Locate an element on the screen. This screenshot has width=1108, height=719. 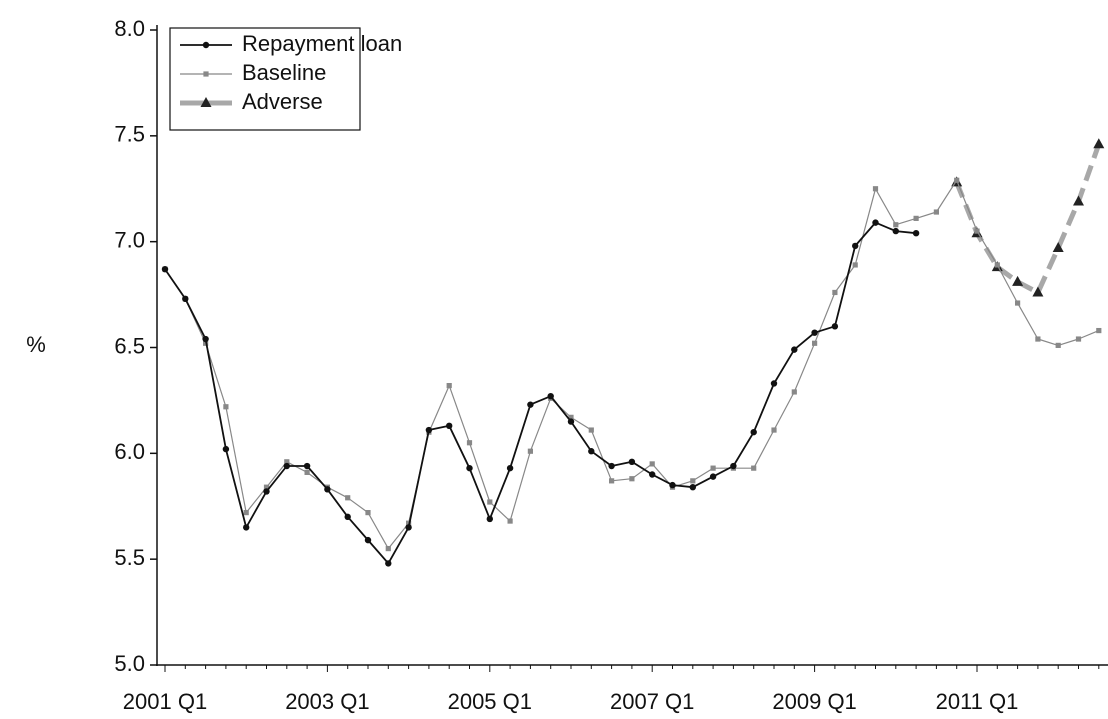
x-tick-label: 2009 Q1 is located at coordinates (814, 701).